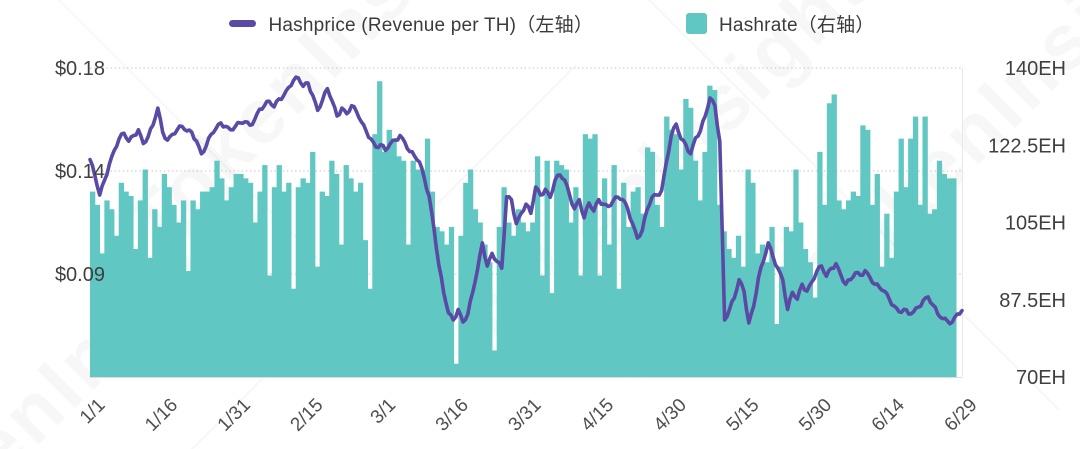  I want to click on left-axis-tick-label: $0.14, so click(80, 172).